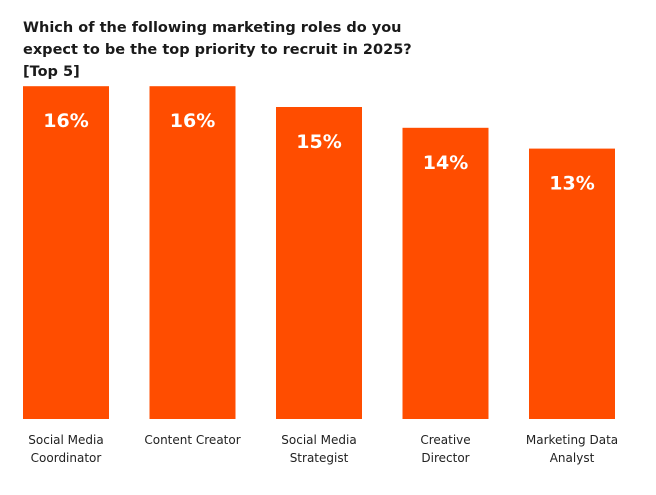 The height and width of the screenshot is (495, 656). What do you see at coordinates (192, 121) in the screenshot?
I see `bar-value-label-2: 16%` at bounding box center [192, 121].